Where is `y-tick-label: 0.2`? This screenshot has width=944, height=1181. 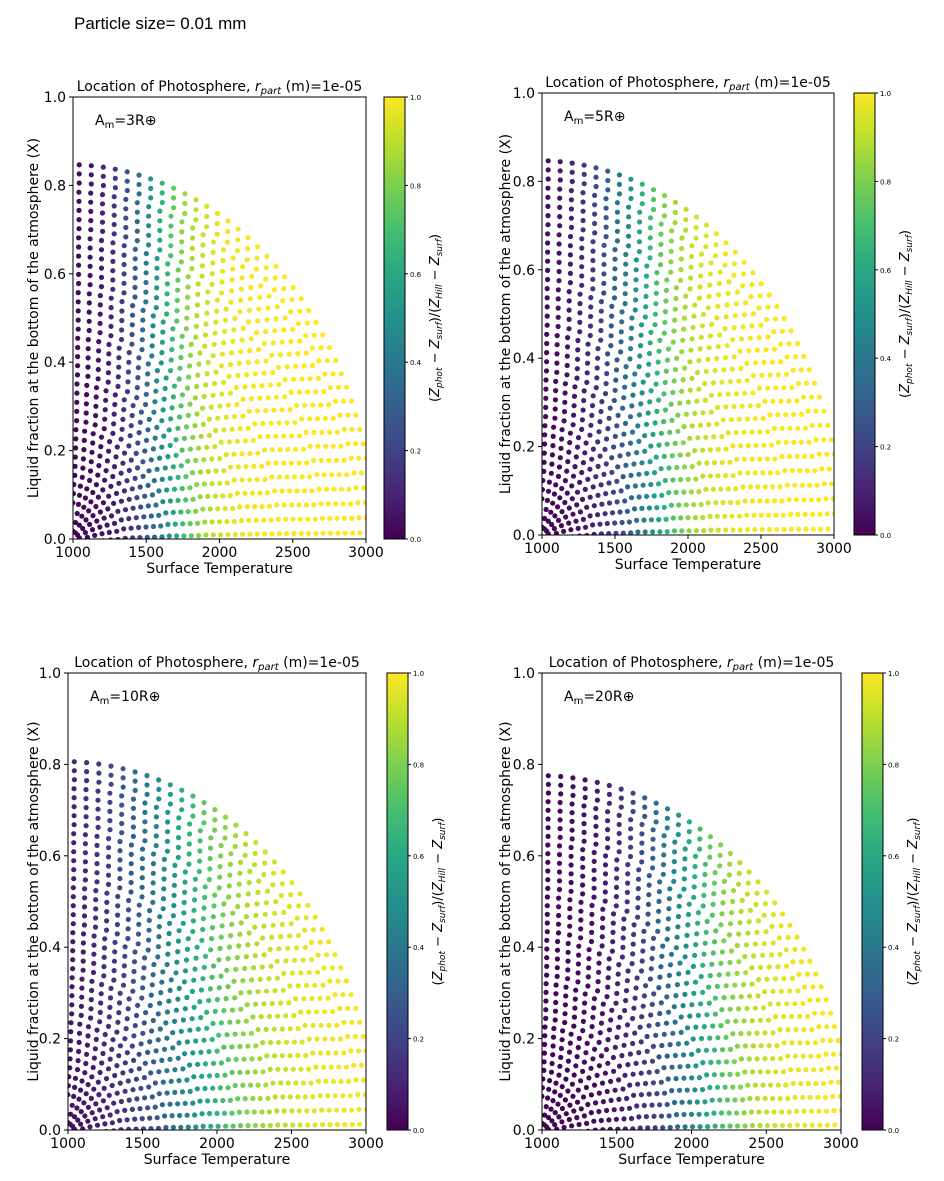
y-tick-label: 0.2 is located at coordinates (524, 1040).